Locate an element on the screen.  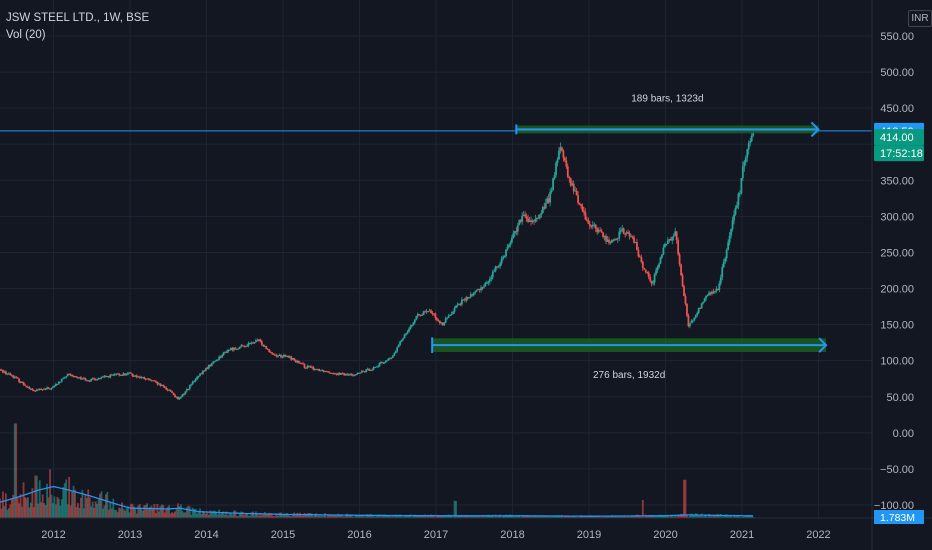
y-tick-label: 150.00 is located at coordinates (897, 326).